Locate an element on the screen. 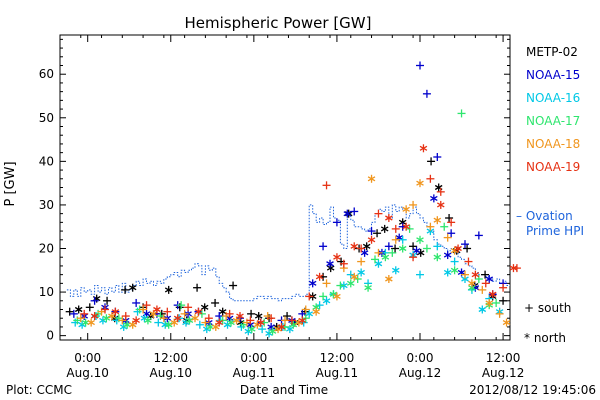 The image size is (600, 400). y-tick-label: 60 is located at coordinates (46, 74).